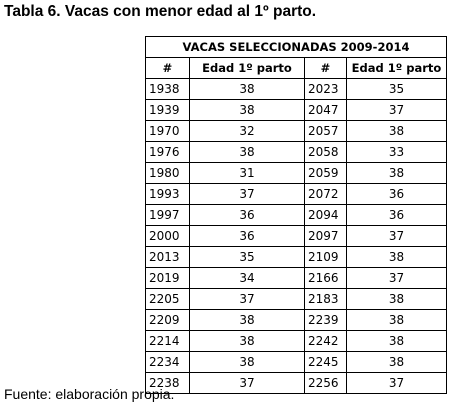 The height and width of the screenshot is (408, 457). Describe the element at coordinates (167, 362) in the screenshot. I see `cow-id-cell: 2234` at that location.